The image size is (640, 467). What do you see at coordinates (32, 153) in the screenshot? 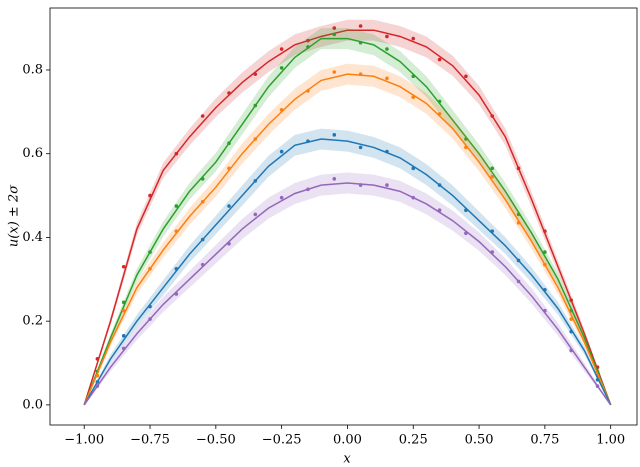
I see `y-tick-label: 0.6` at bounding box center [32, 153].